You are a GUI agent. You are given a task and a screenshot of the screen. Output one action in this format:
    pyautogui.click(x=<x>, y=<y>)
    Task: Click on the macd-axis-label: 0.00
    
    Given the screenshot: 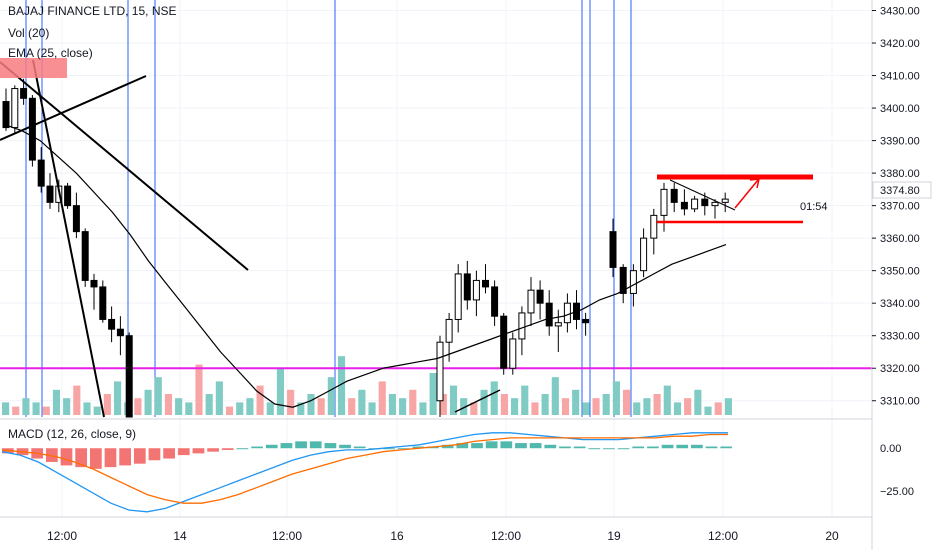 What is the action you would take?
    pyautogui.click(x=890, y=449)
    